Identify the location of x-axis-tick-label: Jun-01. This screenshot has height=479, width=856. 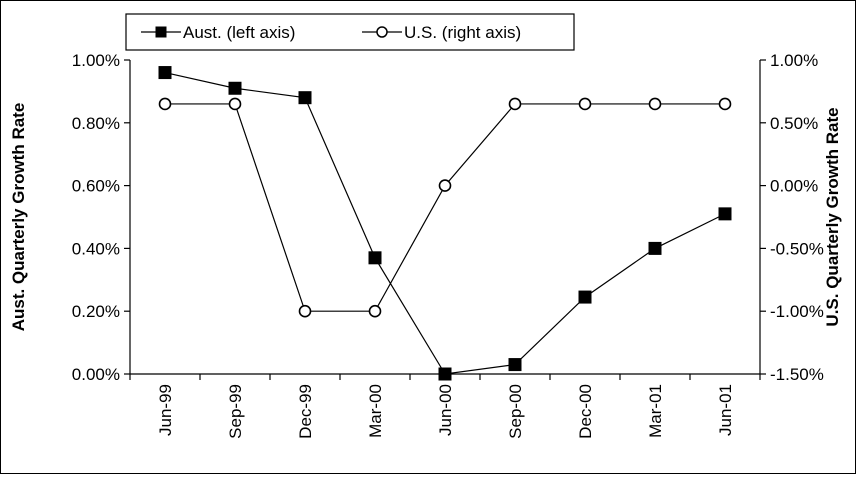
(725, 410).